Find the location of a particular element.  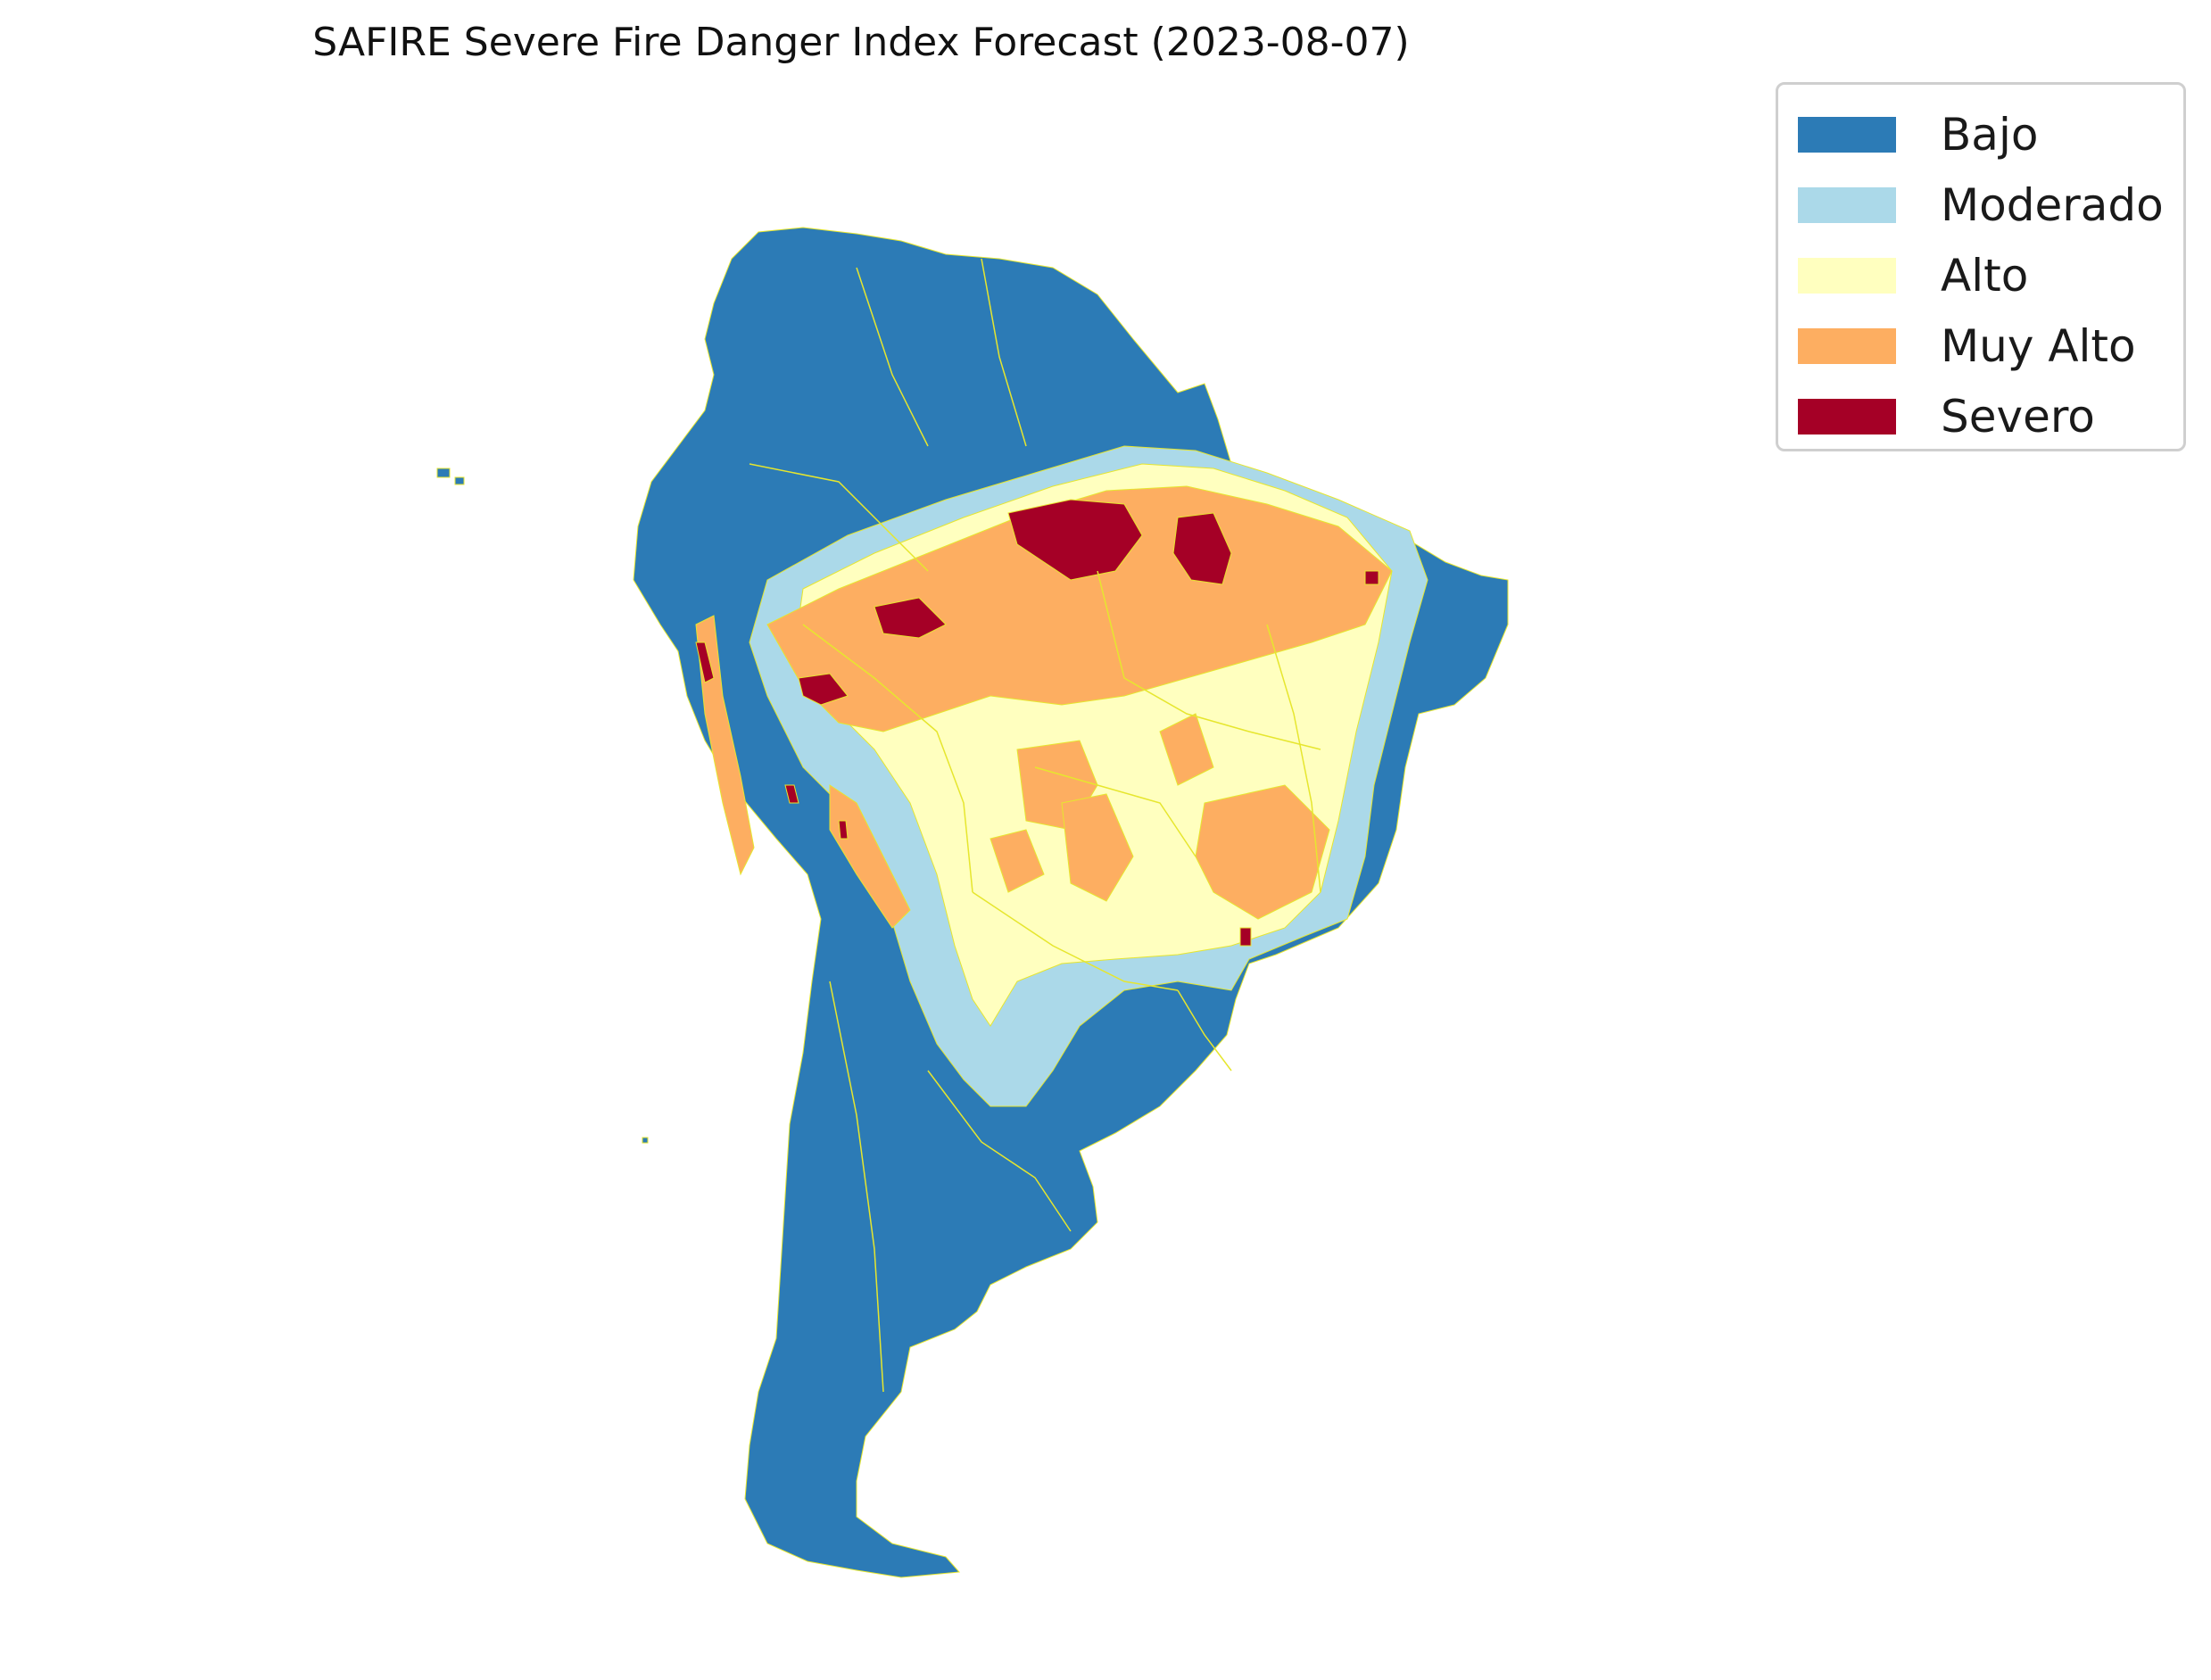

legend: Bajo Moderado Alto Muy Alto Severo is located at coordinates (1981, 266).